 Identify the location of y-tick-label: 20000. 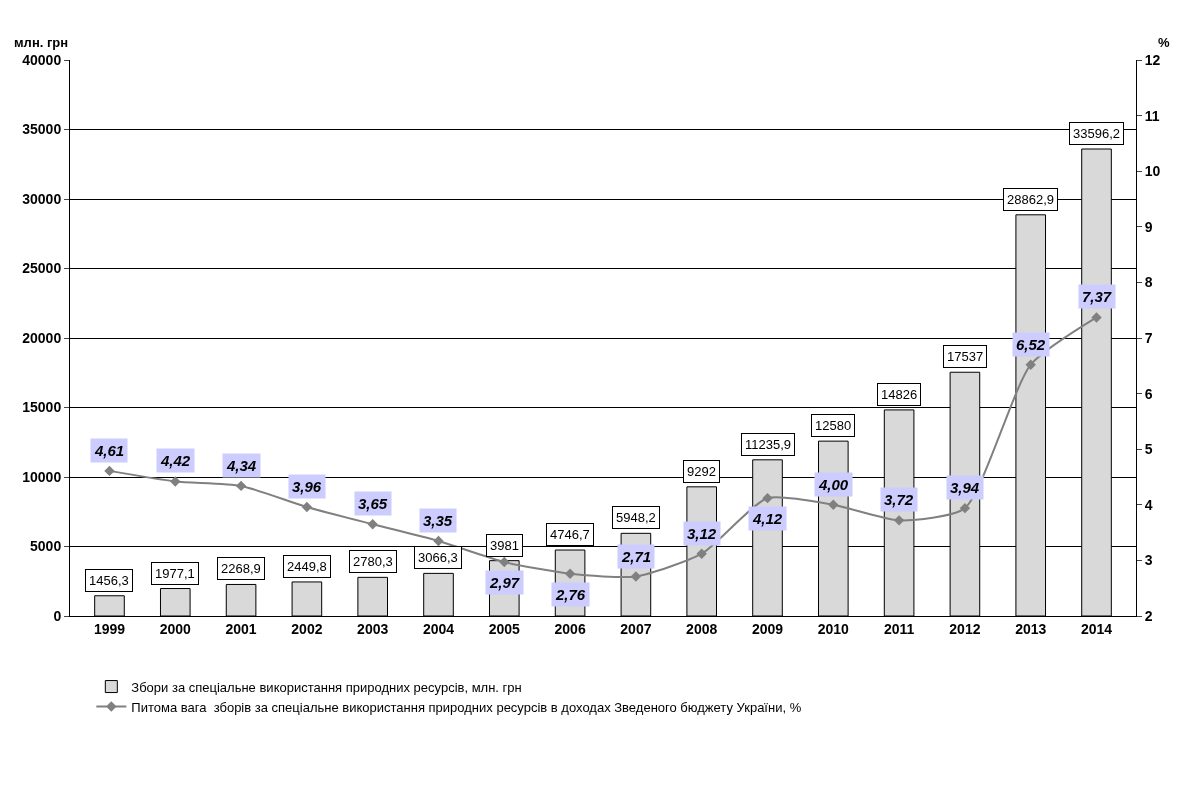
(42, 337).